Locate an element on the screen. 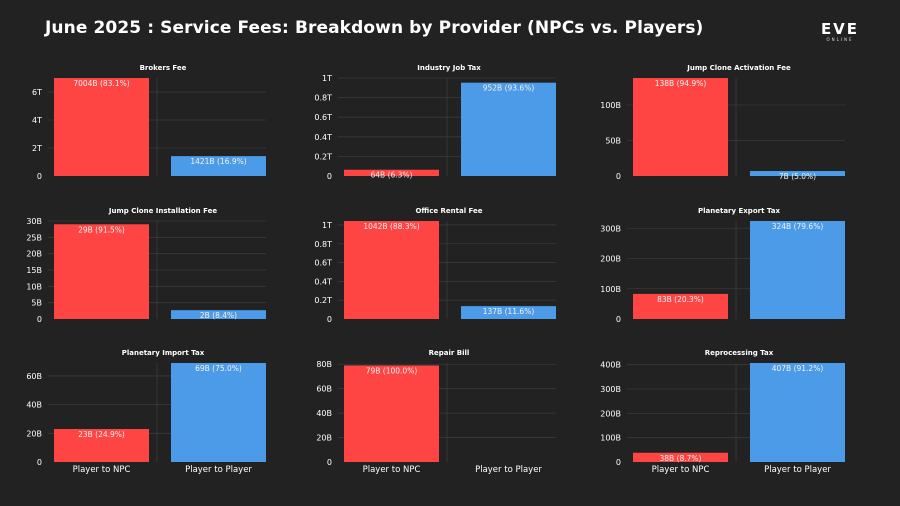 The image size is (900, 506). bar-value-label: 7B (5.0%) is located at coordinates (797, 176).